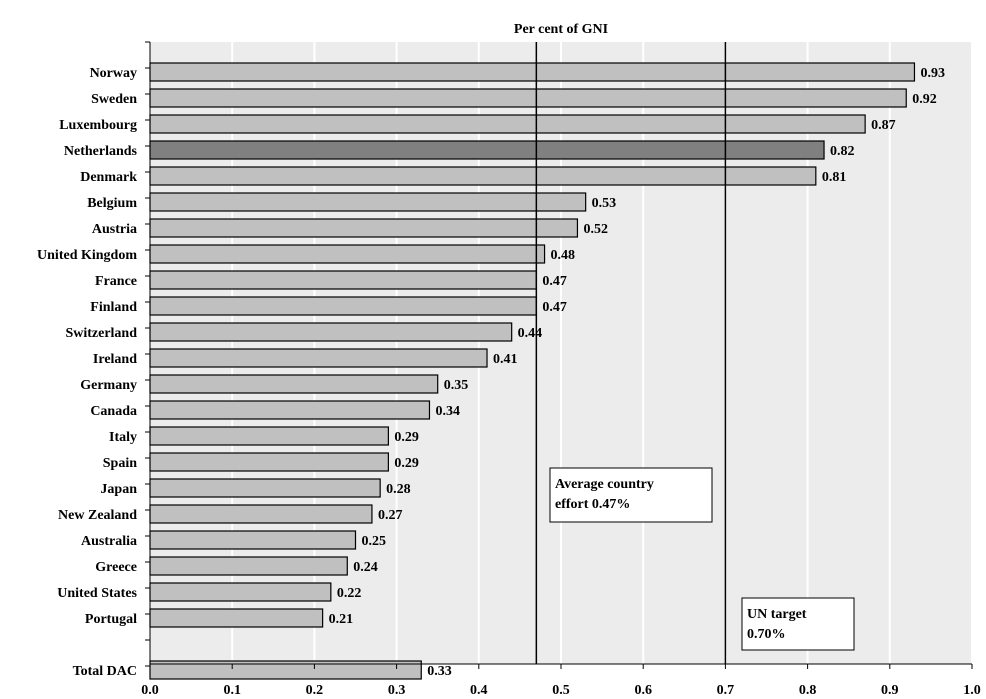 Image resolution: width=986 pixels, height=699 pixels. I want to click on category-label: Denmark, so click(108, 177).